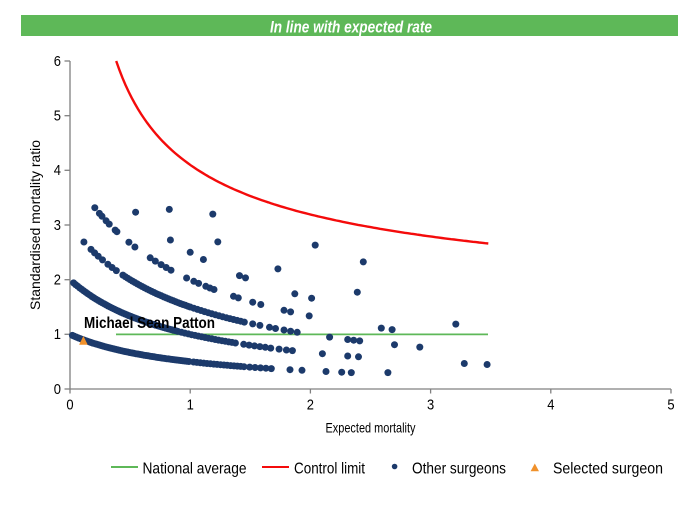 Image resolution: width=700 pixels, height=505 pixels. What do you see at coordinates (57, 61) in the screenshot?
I see `svg-text: 6` at bounding box center [57, 61].